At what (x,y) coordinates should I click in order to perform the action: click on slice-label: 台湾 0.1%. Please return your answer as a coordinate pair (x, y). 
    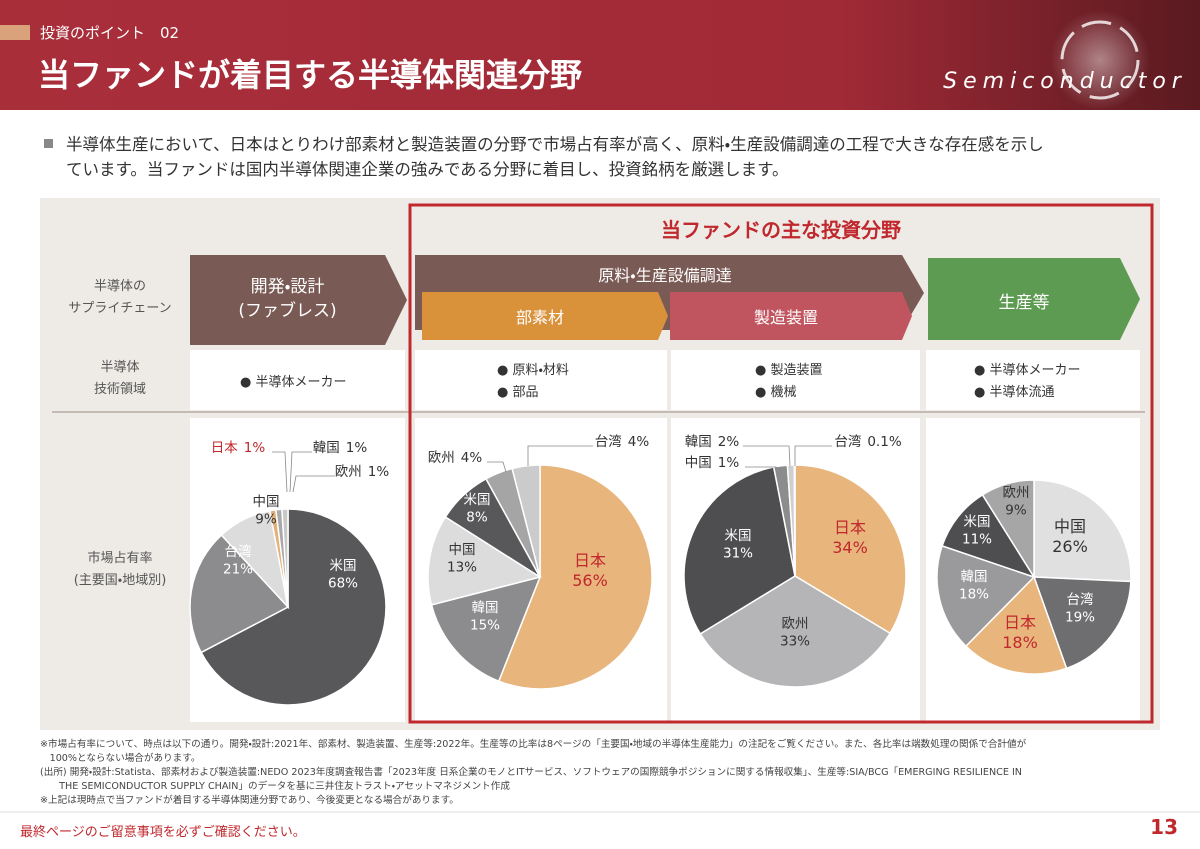
    Looking at the image, I should click on (867, 442).